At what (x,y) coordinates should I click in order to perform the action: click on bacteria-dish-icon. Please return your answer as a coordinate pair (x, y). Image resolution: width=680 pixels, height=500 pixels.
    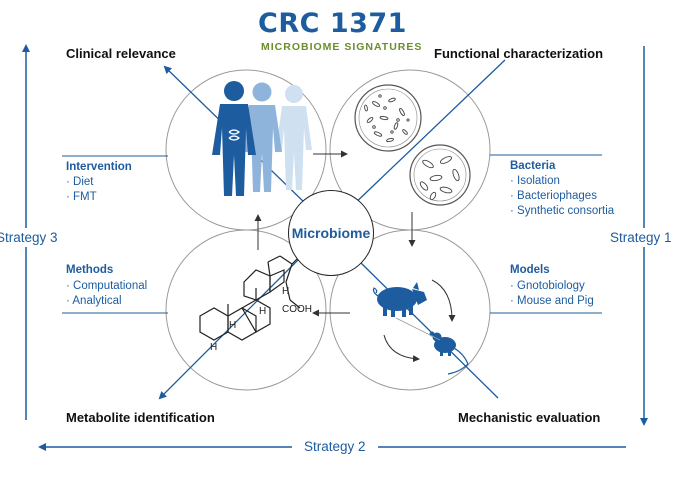
    Looking at the image, I should click on (440, 175).